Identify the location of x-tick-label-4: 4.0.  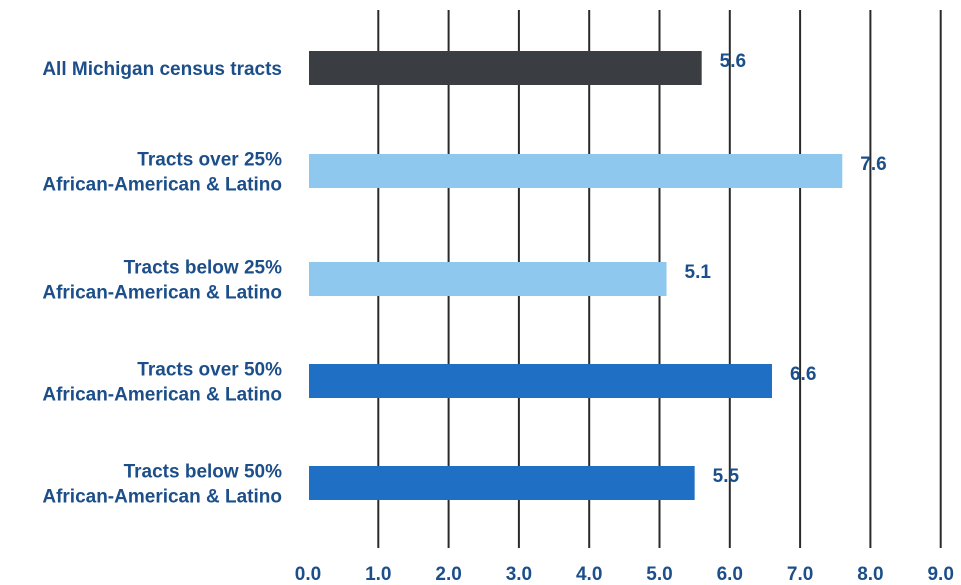
(589, 574).